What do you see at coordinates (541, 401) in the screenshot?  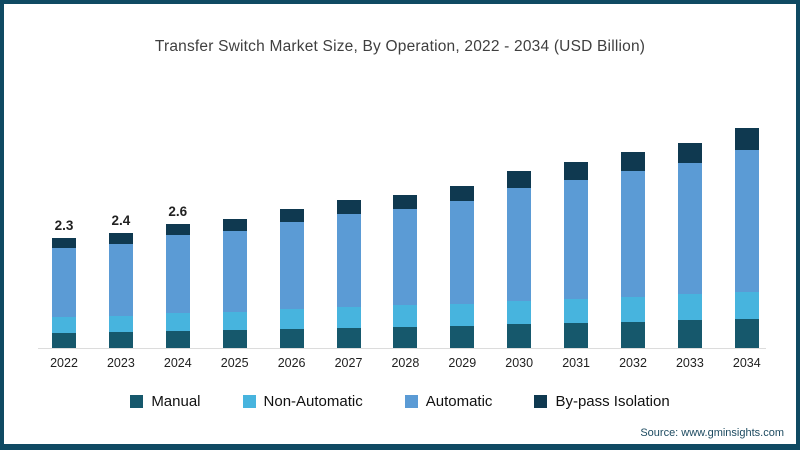 I see `legend-marker-by-pass-isolation` at bounding box center [541, 401].